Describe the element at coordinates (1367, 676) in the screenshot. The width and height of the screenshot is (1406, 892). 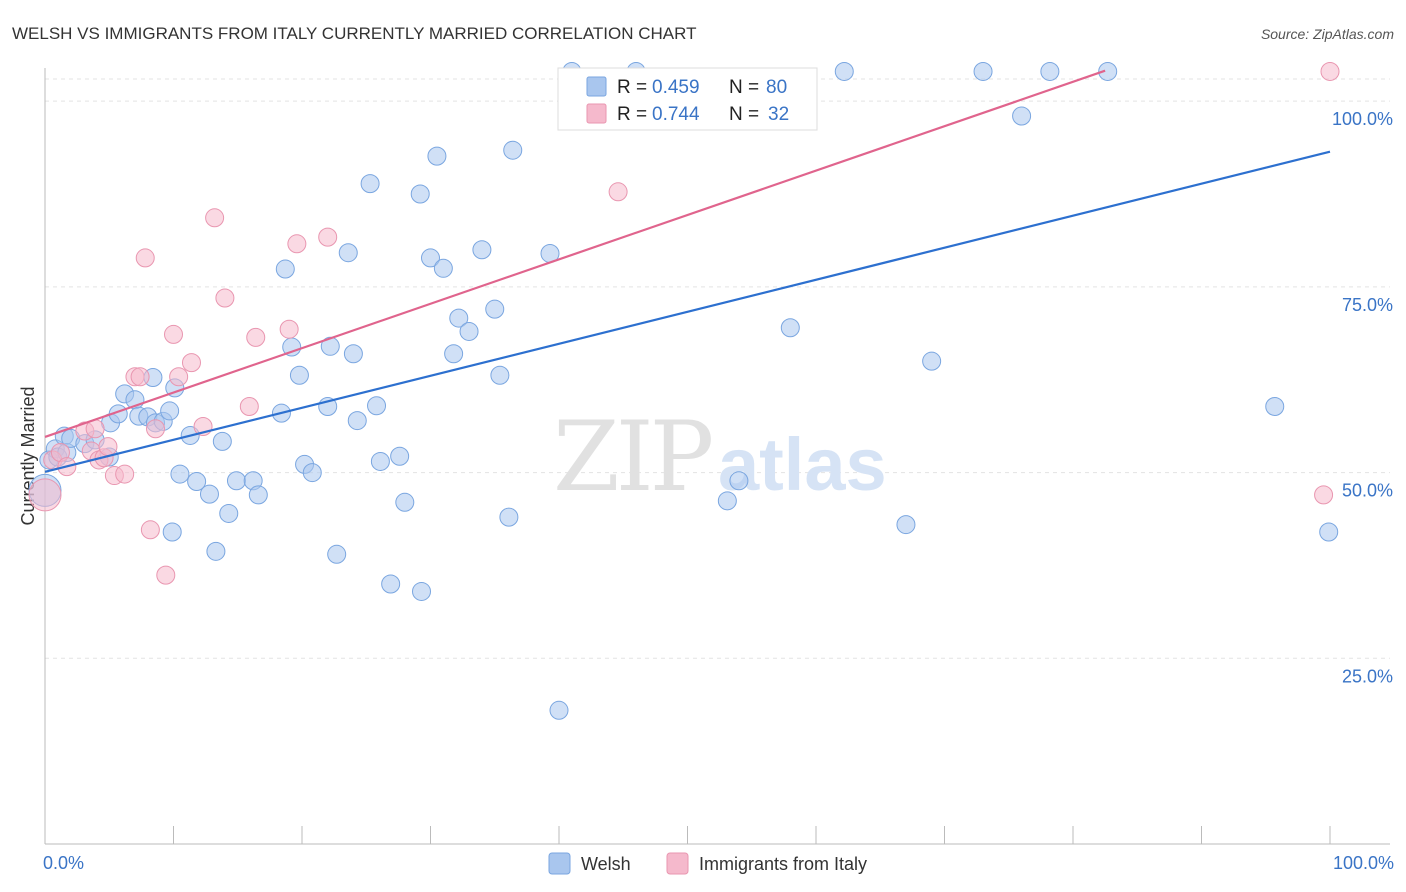
I see `y-tick-label: 25.0%` at that location.